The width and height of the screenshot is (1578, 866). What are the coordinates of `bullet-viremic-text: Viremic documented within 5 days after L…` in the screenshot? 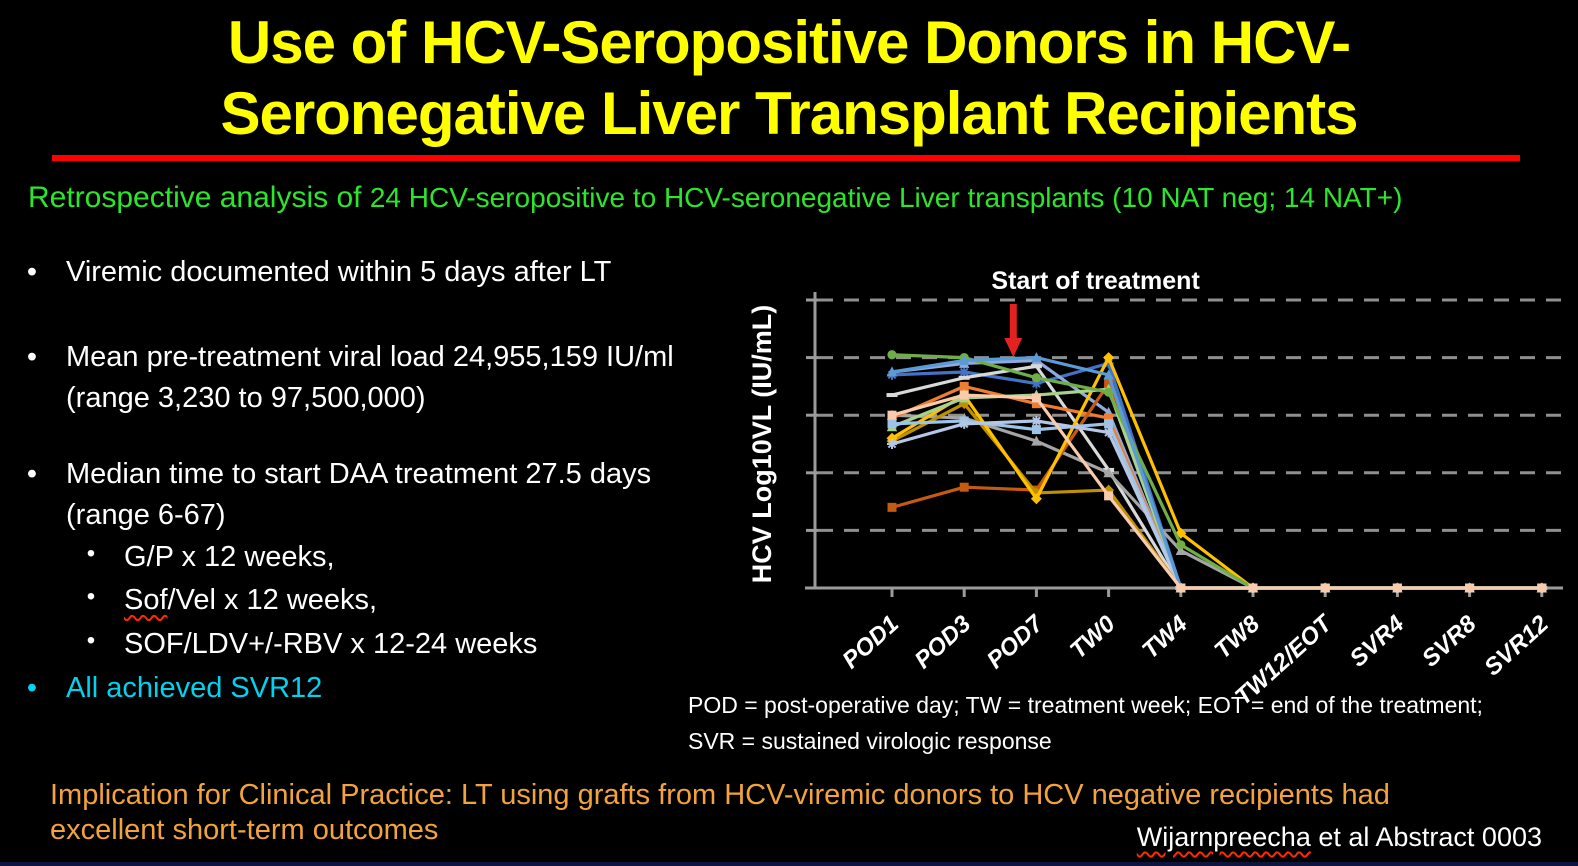 It's located at (339, 272).